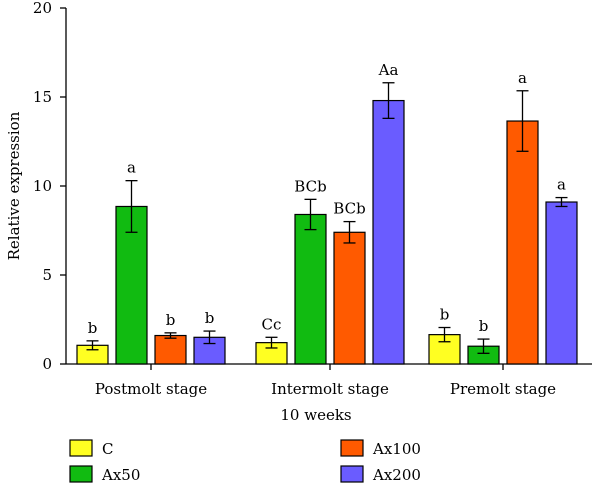  What do you see at coordinates (396, 475) in the screenshot?
I see `legend-label: Ax200` at bounding box center [396, 475].